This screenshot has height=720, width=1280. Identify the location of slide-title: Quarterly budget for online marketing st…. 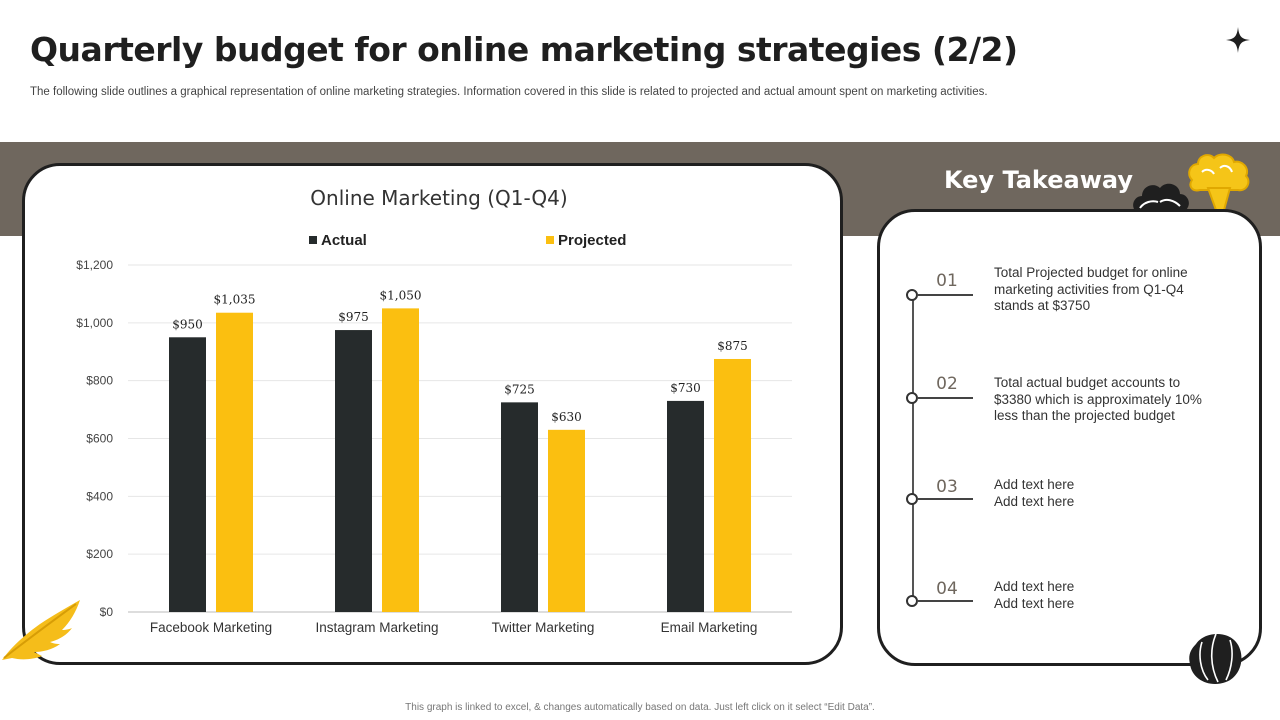
(524, 49).